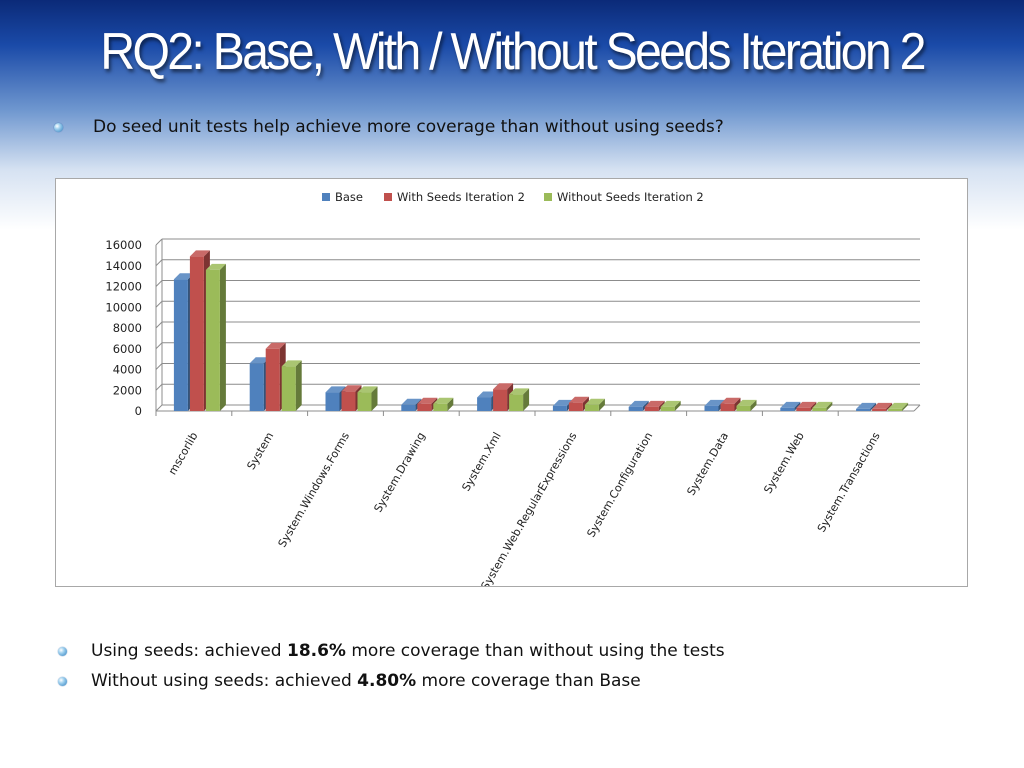 Image resolution: width=1024 pixels, height=768 pixels. I want to click on finding-value: 4.80%, so click(387, 681).